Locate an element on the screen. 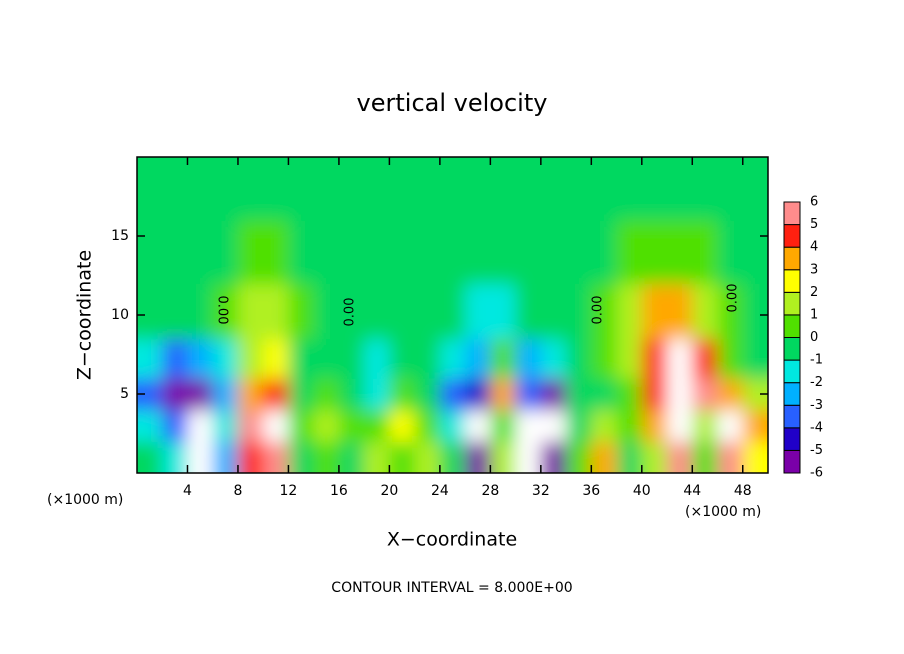 The height and width of the screenshot is (654, 904). x-tick-label: 28 is located at coordinates (490, 491).